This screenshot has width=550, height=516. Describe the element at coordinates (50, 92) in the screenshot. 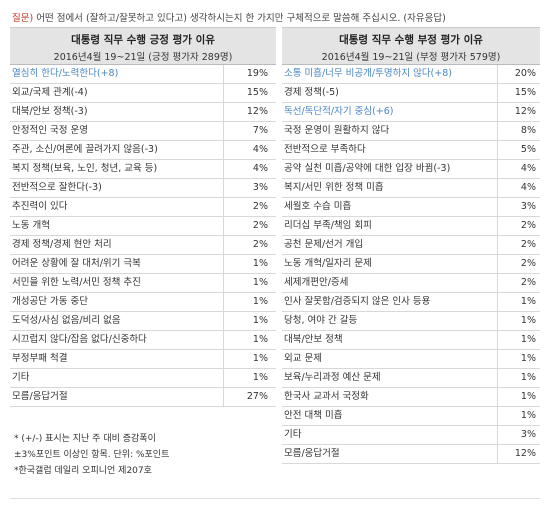

I see `row-label: 외교/국제 관계(-4)` at that location.